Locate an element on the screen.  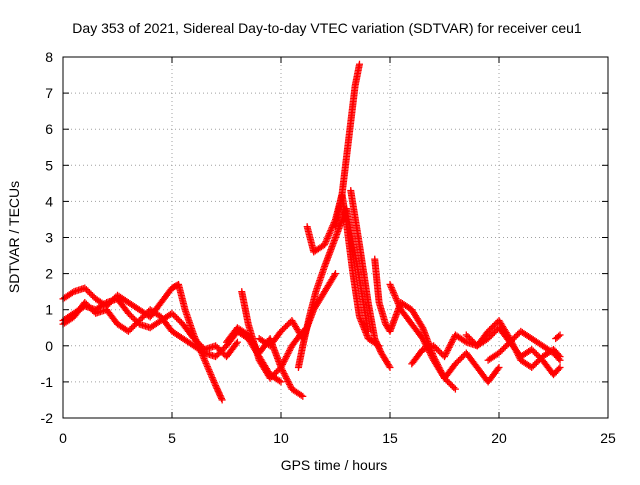
y-tick-label: 5 is located at coordinates (49, 165).